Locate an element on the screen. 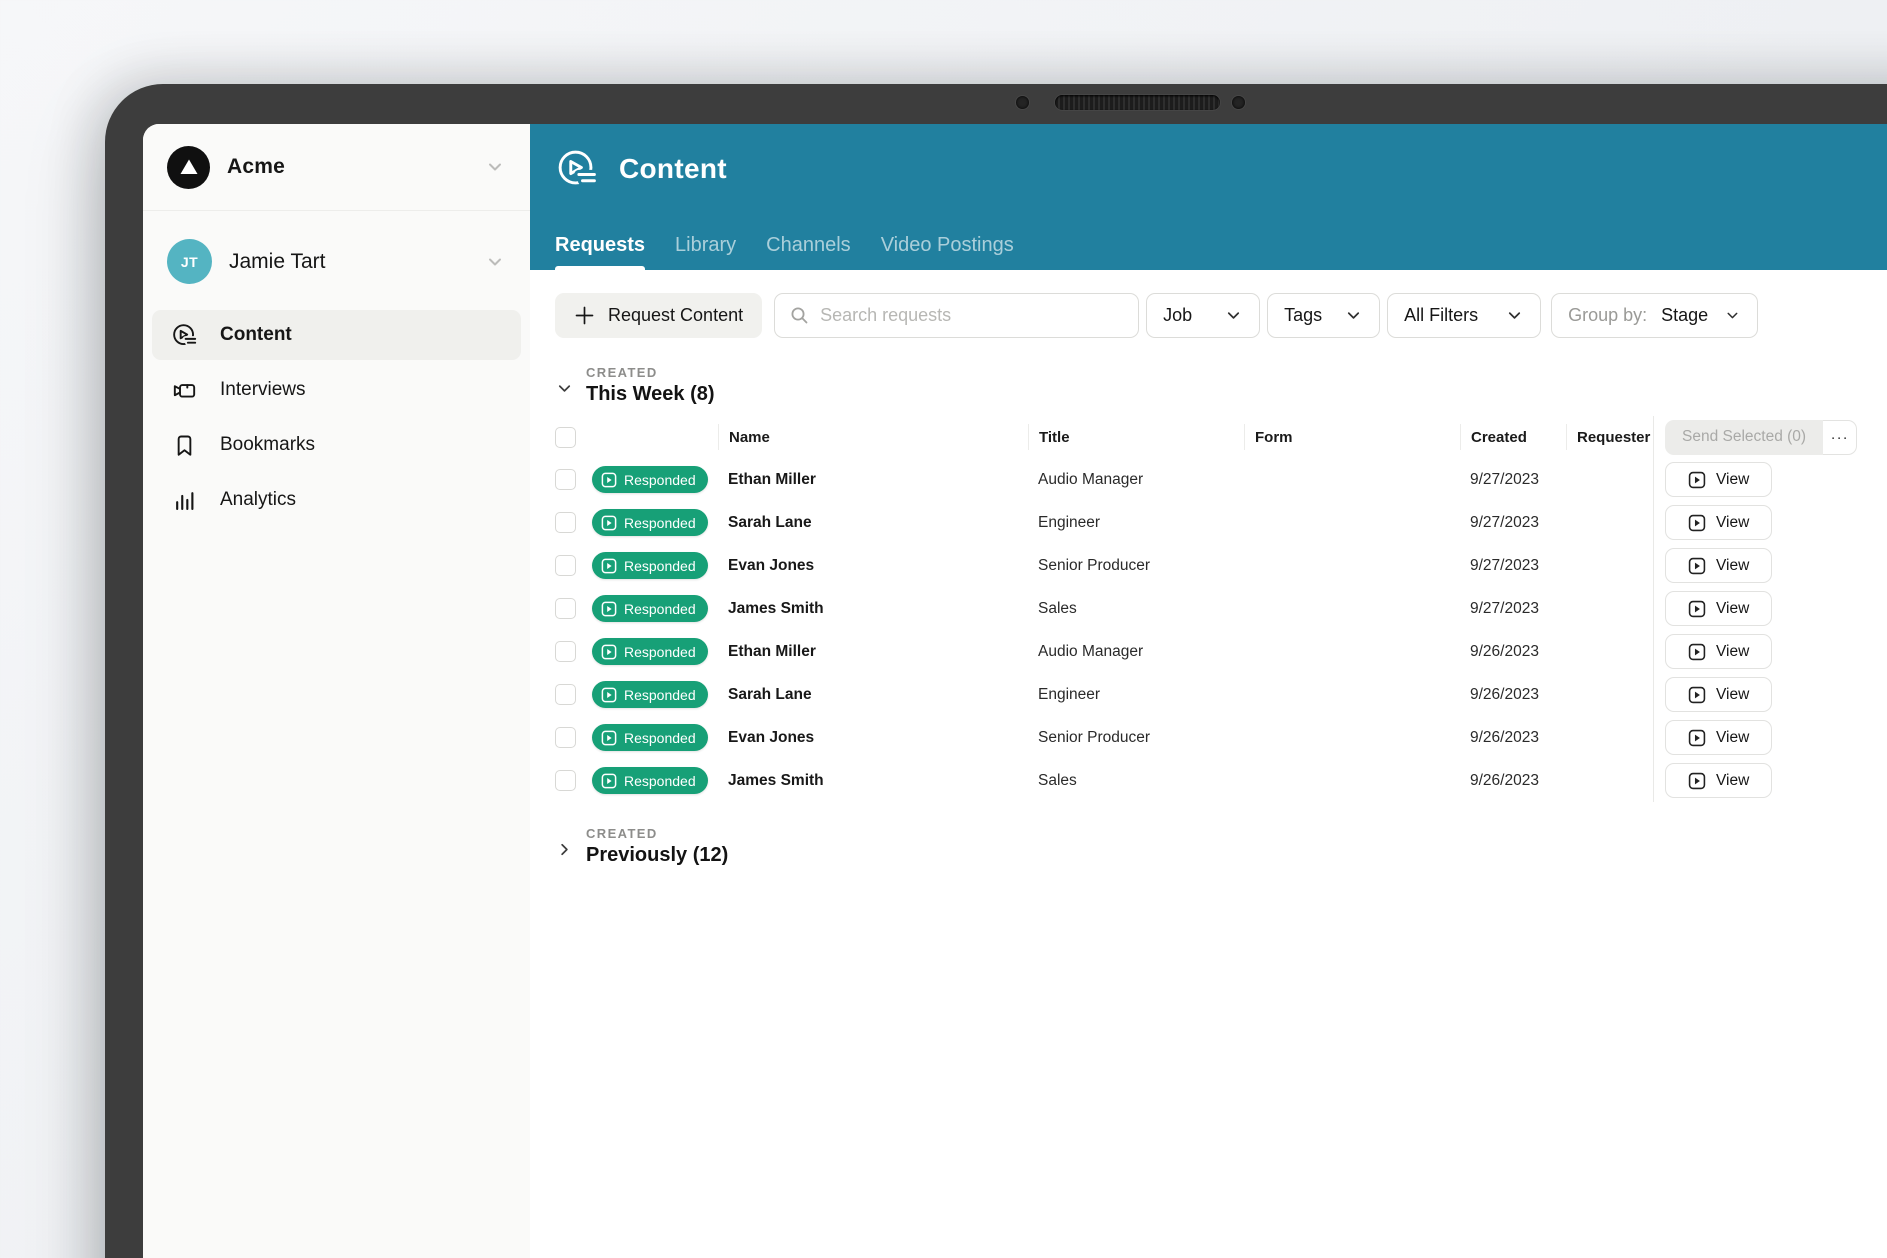 The width and height of the screenshot is (1887, 1258). tab-bar: Requests Library Channels Video Postings is located at coordinates (1221, 236).